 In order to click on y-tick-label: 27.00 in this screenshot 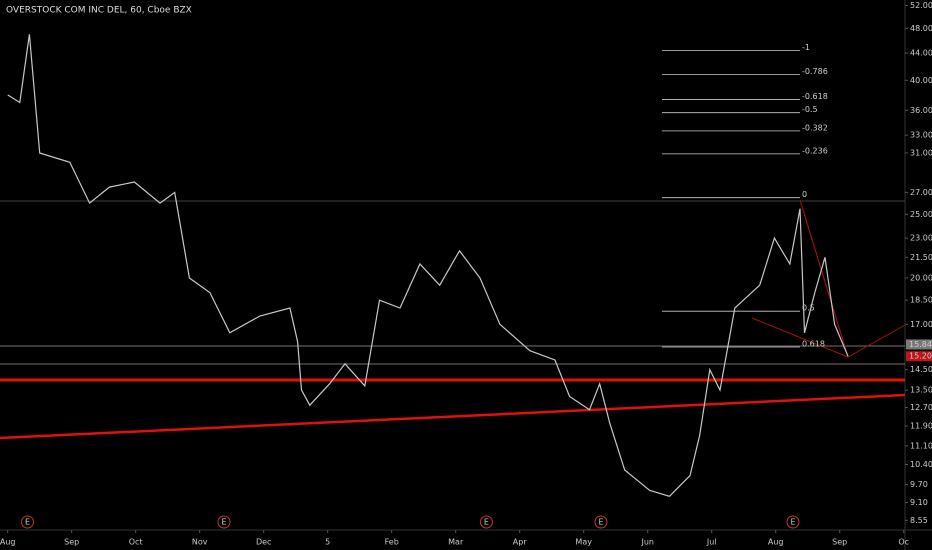, I will do `click(921, 192)`.